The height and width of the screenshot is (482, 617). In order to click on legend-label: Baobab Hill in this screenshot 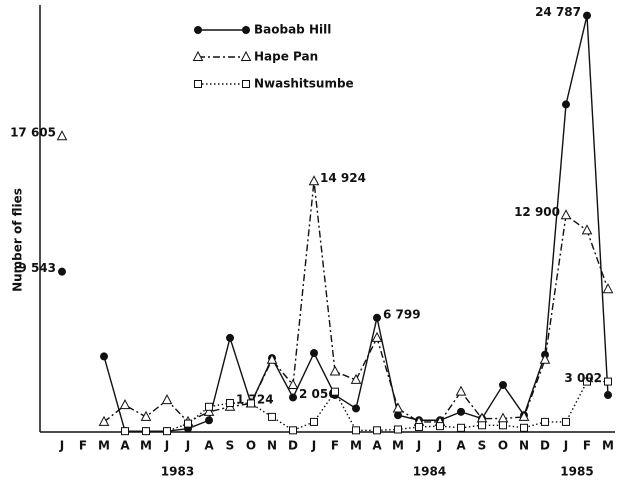, I will do `click(292, 30)`.